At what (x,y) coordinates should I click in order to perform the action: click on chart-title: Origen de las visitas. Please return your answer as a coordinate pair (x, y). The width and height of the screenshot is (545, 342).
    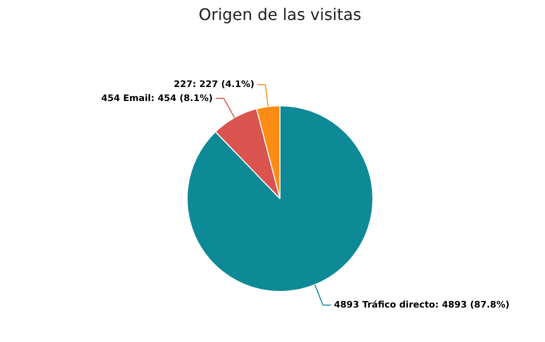
    Looking at the image, I should click on (280, 14).